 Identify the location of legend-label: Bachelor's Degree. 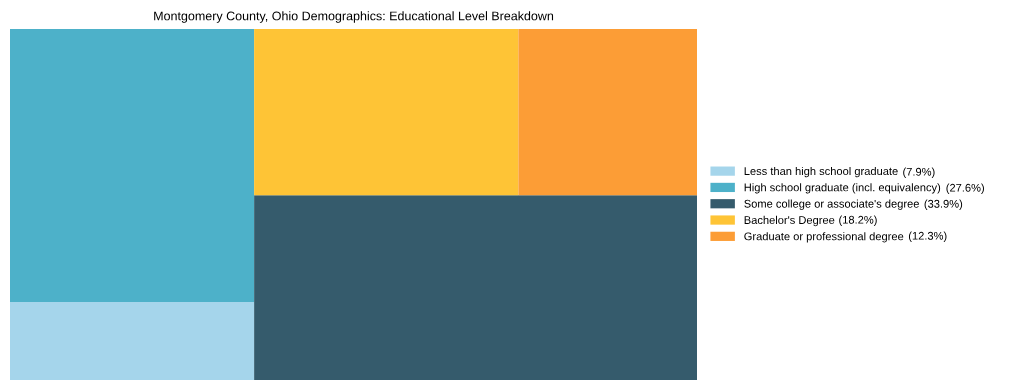
(789, 221).